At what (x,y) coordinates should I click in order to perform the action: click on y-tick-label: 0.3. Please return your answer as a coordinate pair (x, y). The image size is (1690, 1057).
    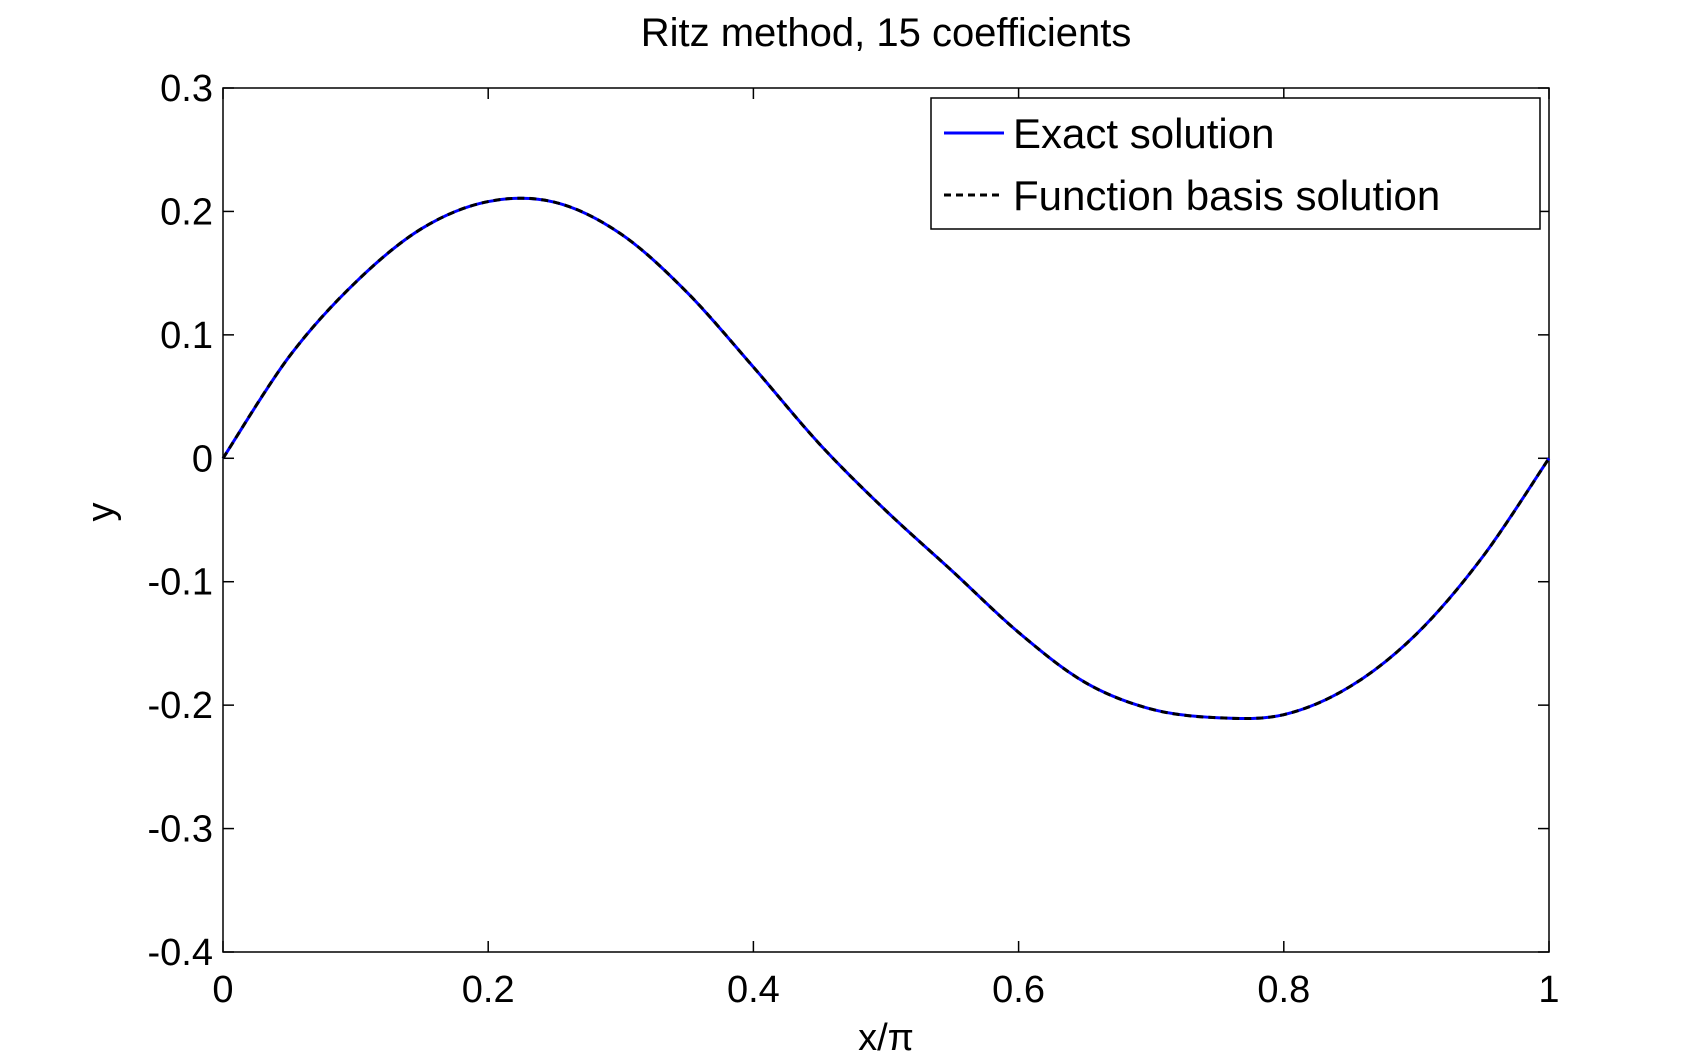
    Looking at the image, I should click on (186, 89).